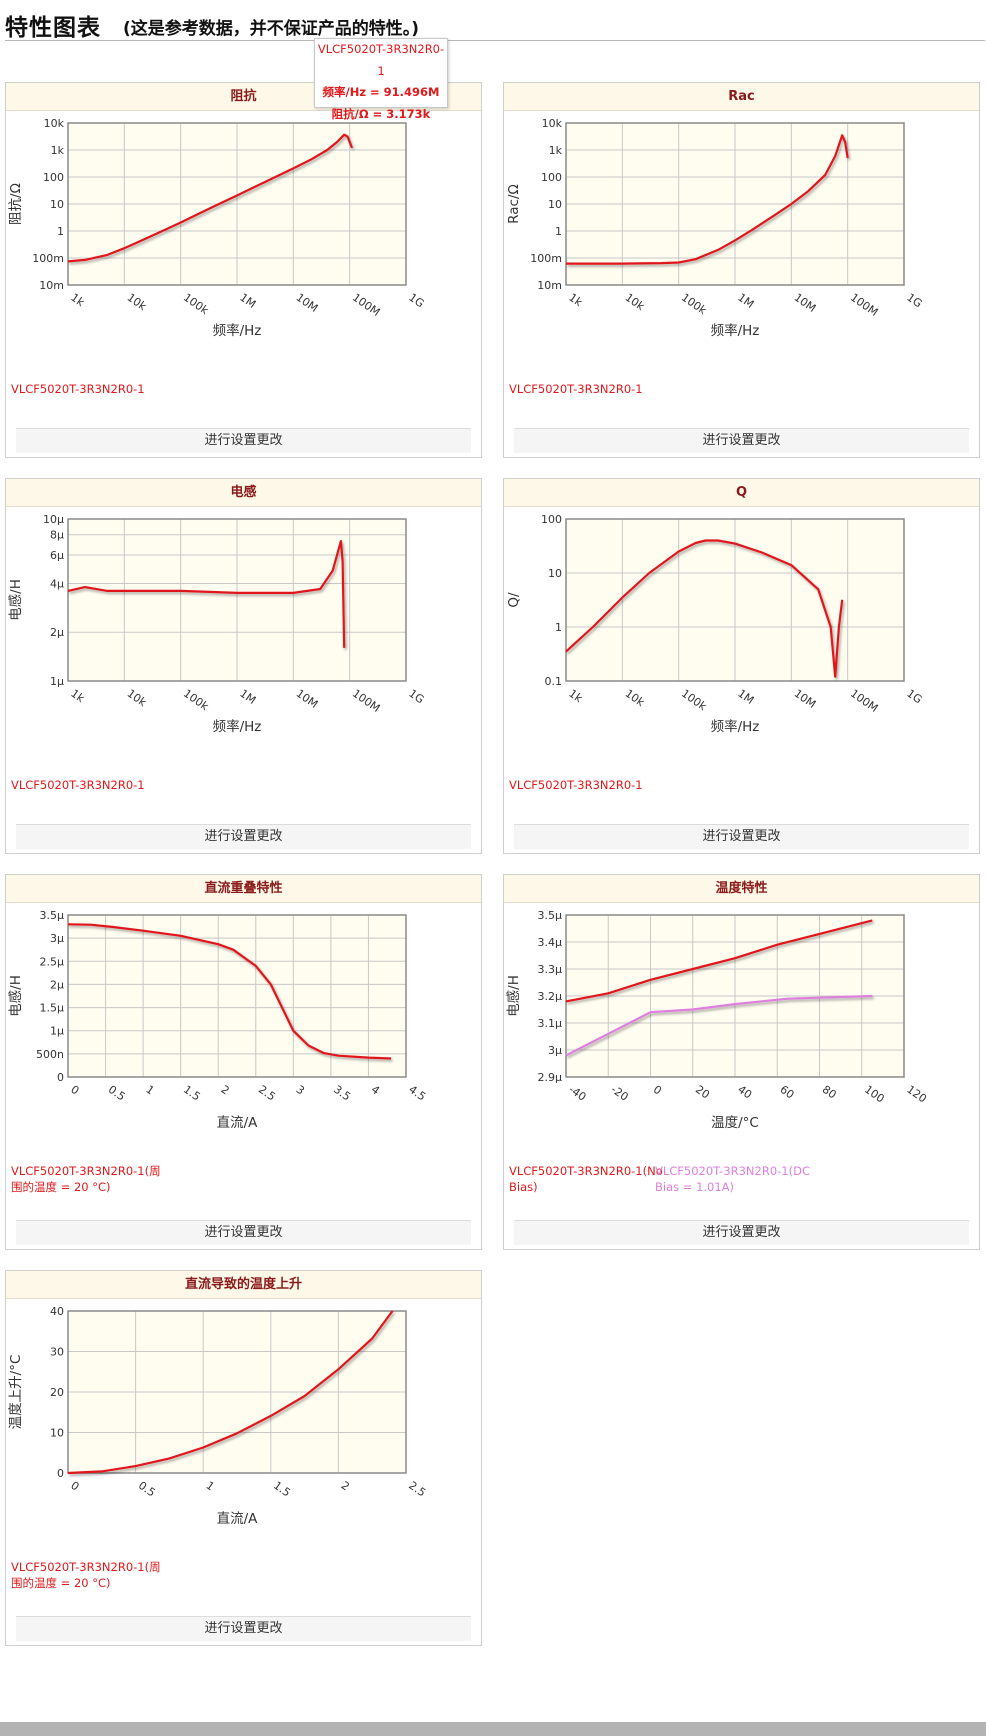 The image size is (986, 1736). What do you see at coordinates (57, 632) in the screenshot?
I see `y-tick-label: 2μ` at bounding box center [57, 632].